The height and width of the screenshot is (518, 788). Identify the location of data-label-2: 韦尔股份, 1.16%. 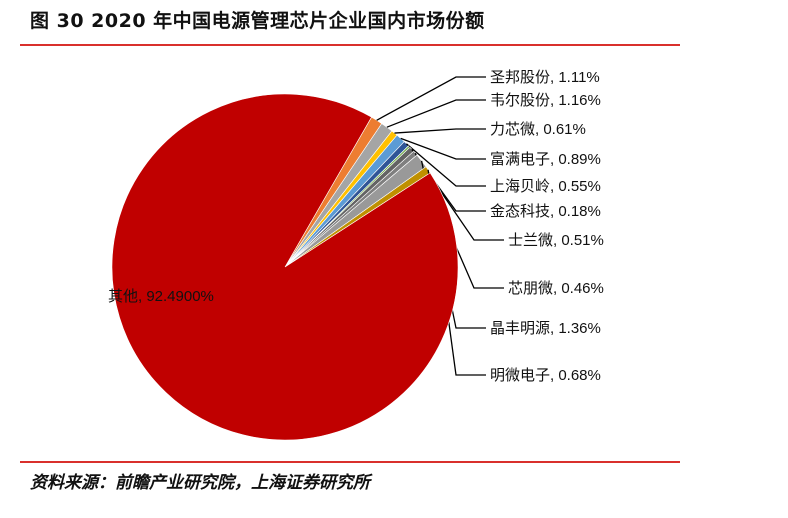
(545, 100).